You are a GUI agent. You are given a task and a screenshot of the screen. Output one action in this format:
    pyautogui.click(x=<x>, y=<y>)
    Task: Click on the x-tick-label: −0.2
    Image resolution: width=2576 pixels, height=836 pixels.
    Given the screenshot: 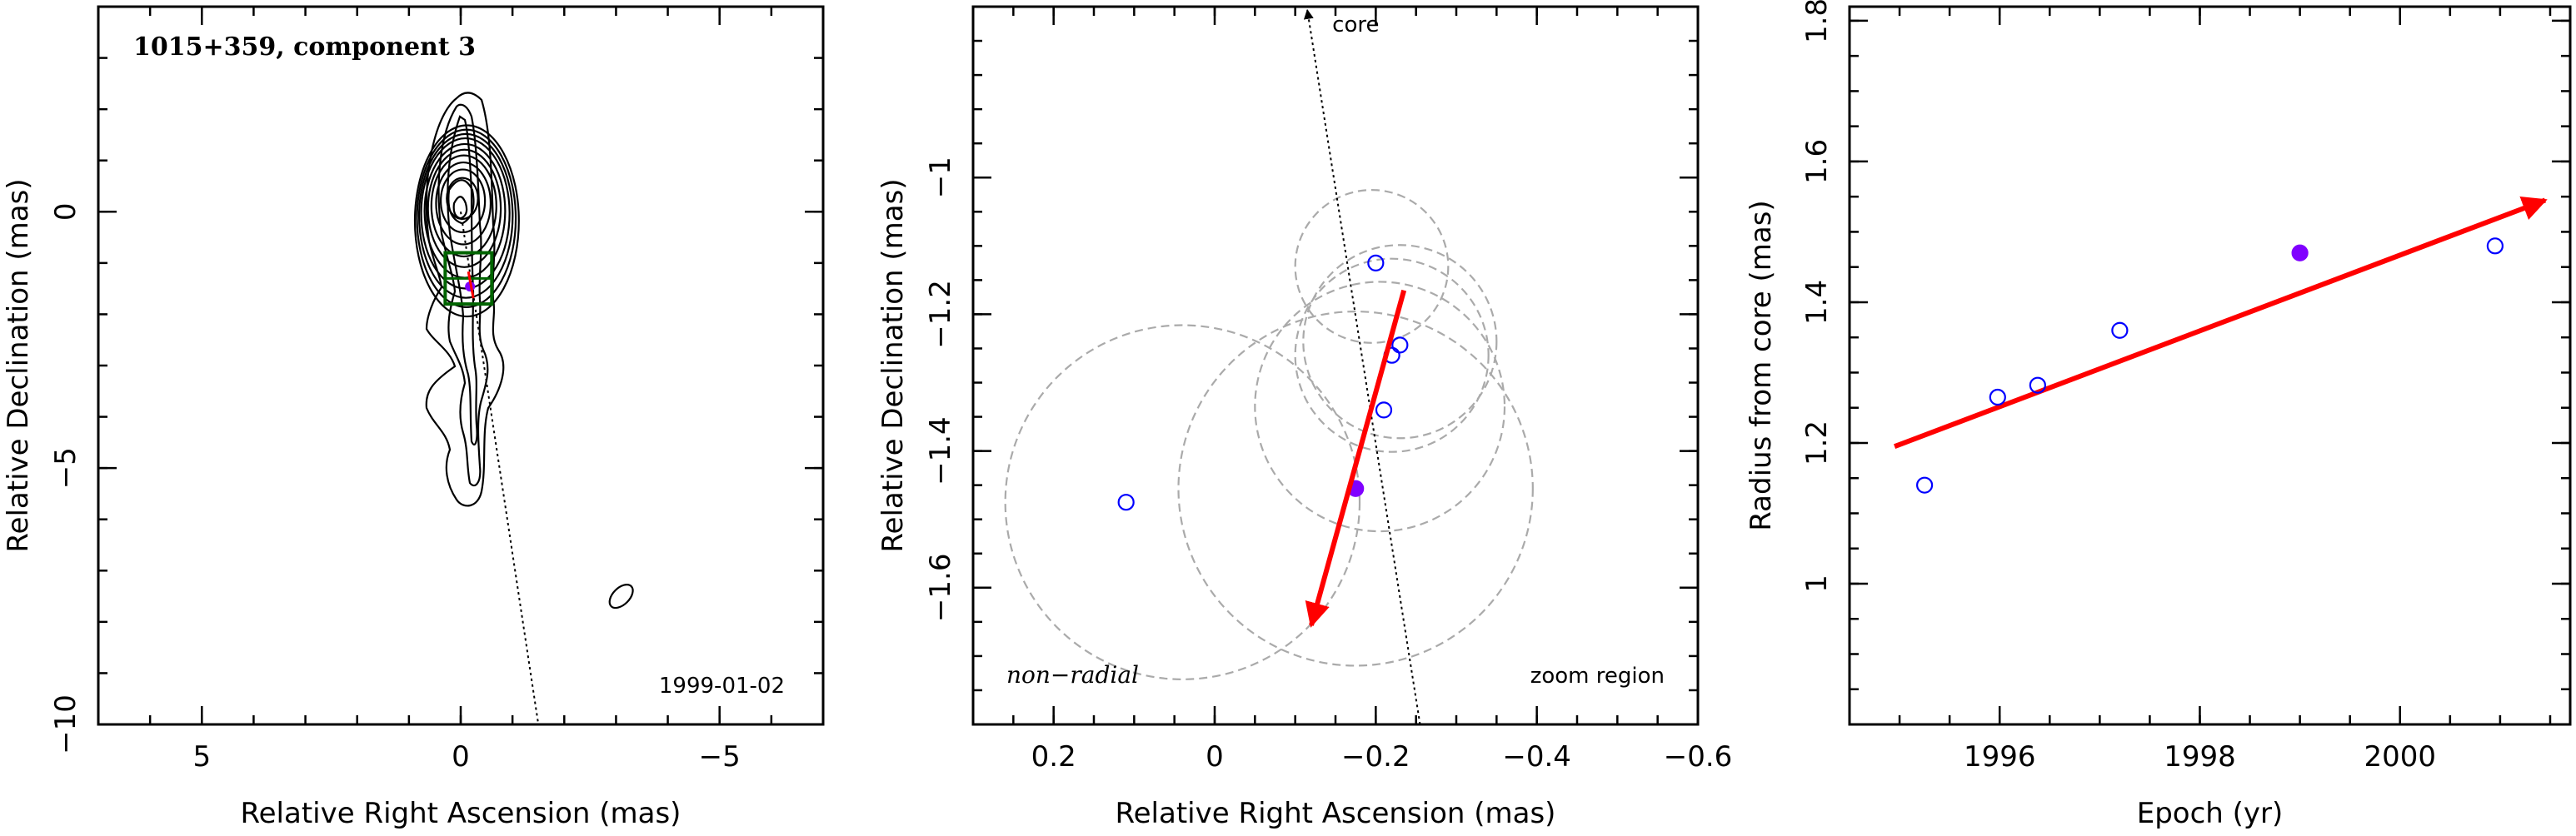 What is the action you would take?
    pyautogui.click(x=1375, y=757)
    